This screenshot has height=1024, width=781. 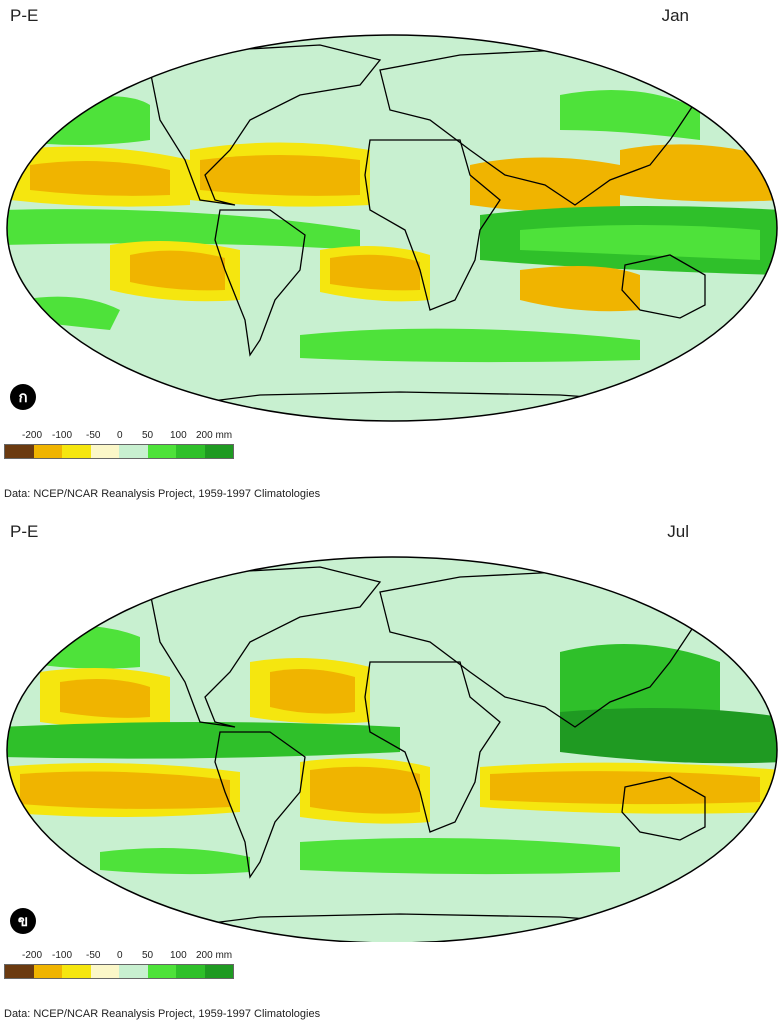 What do you see at coordinates (23, 921) in the screenshot?
I see `panel-badge: ข` at bounding box center [23, 921].